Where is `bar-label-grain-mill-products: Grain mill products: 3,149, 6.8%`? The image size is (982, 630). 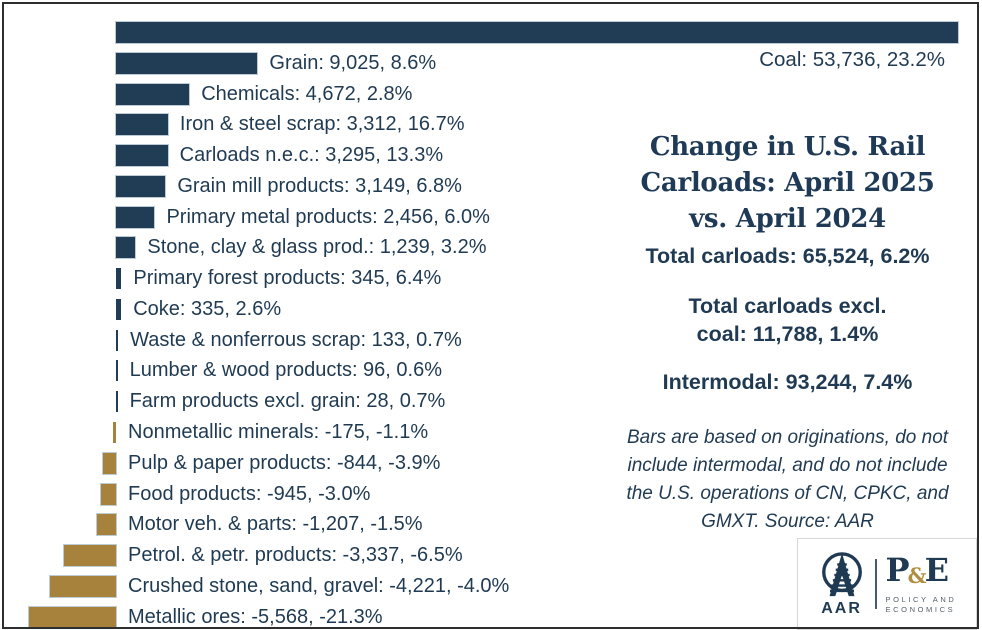
bar-label-grain-mill-products: Grain mill products: 3,149, 6.8% is located at coordinates (319, 185).